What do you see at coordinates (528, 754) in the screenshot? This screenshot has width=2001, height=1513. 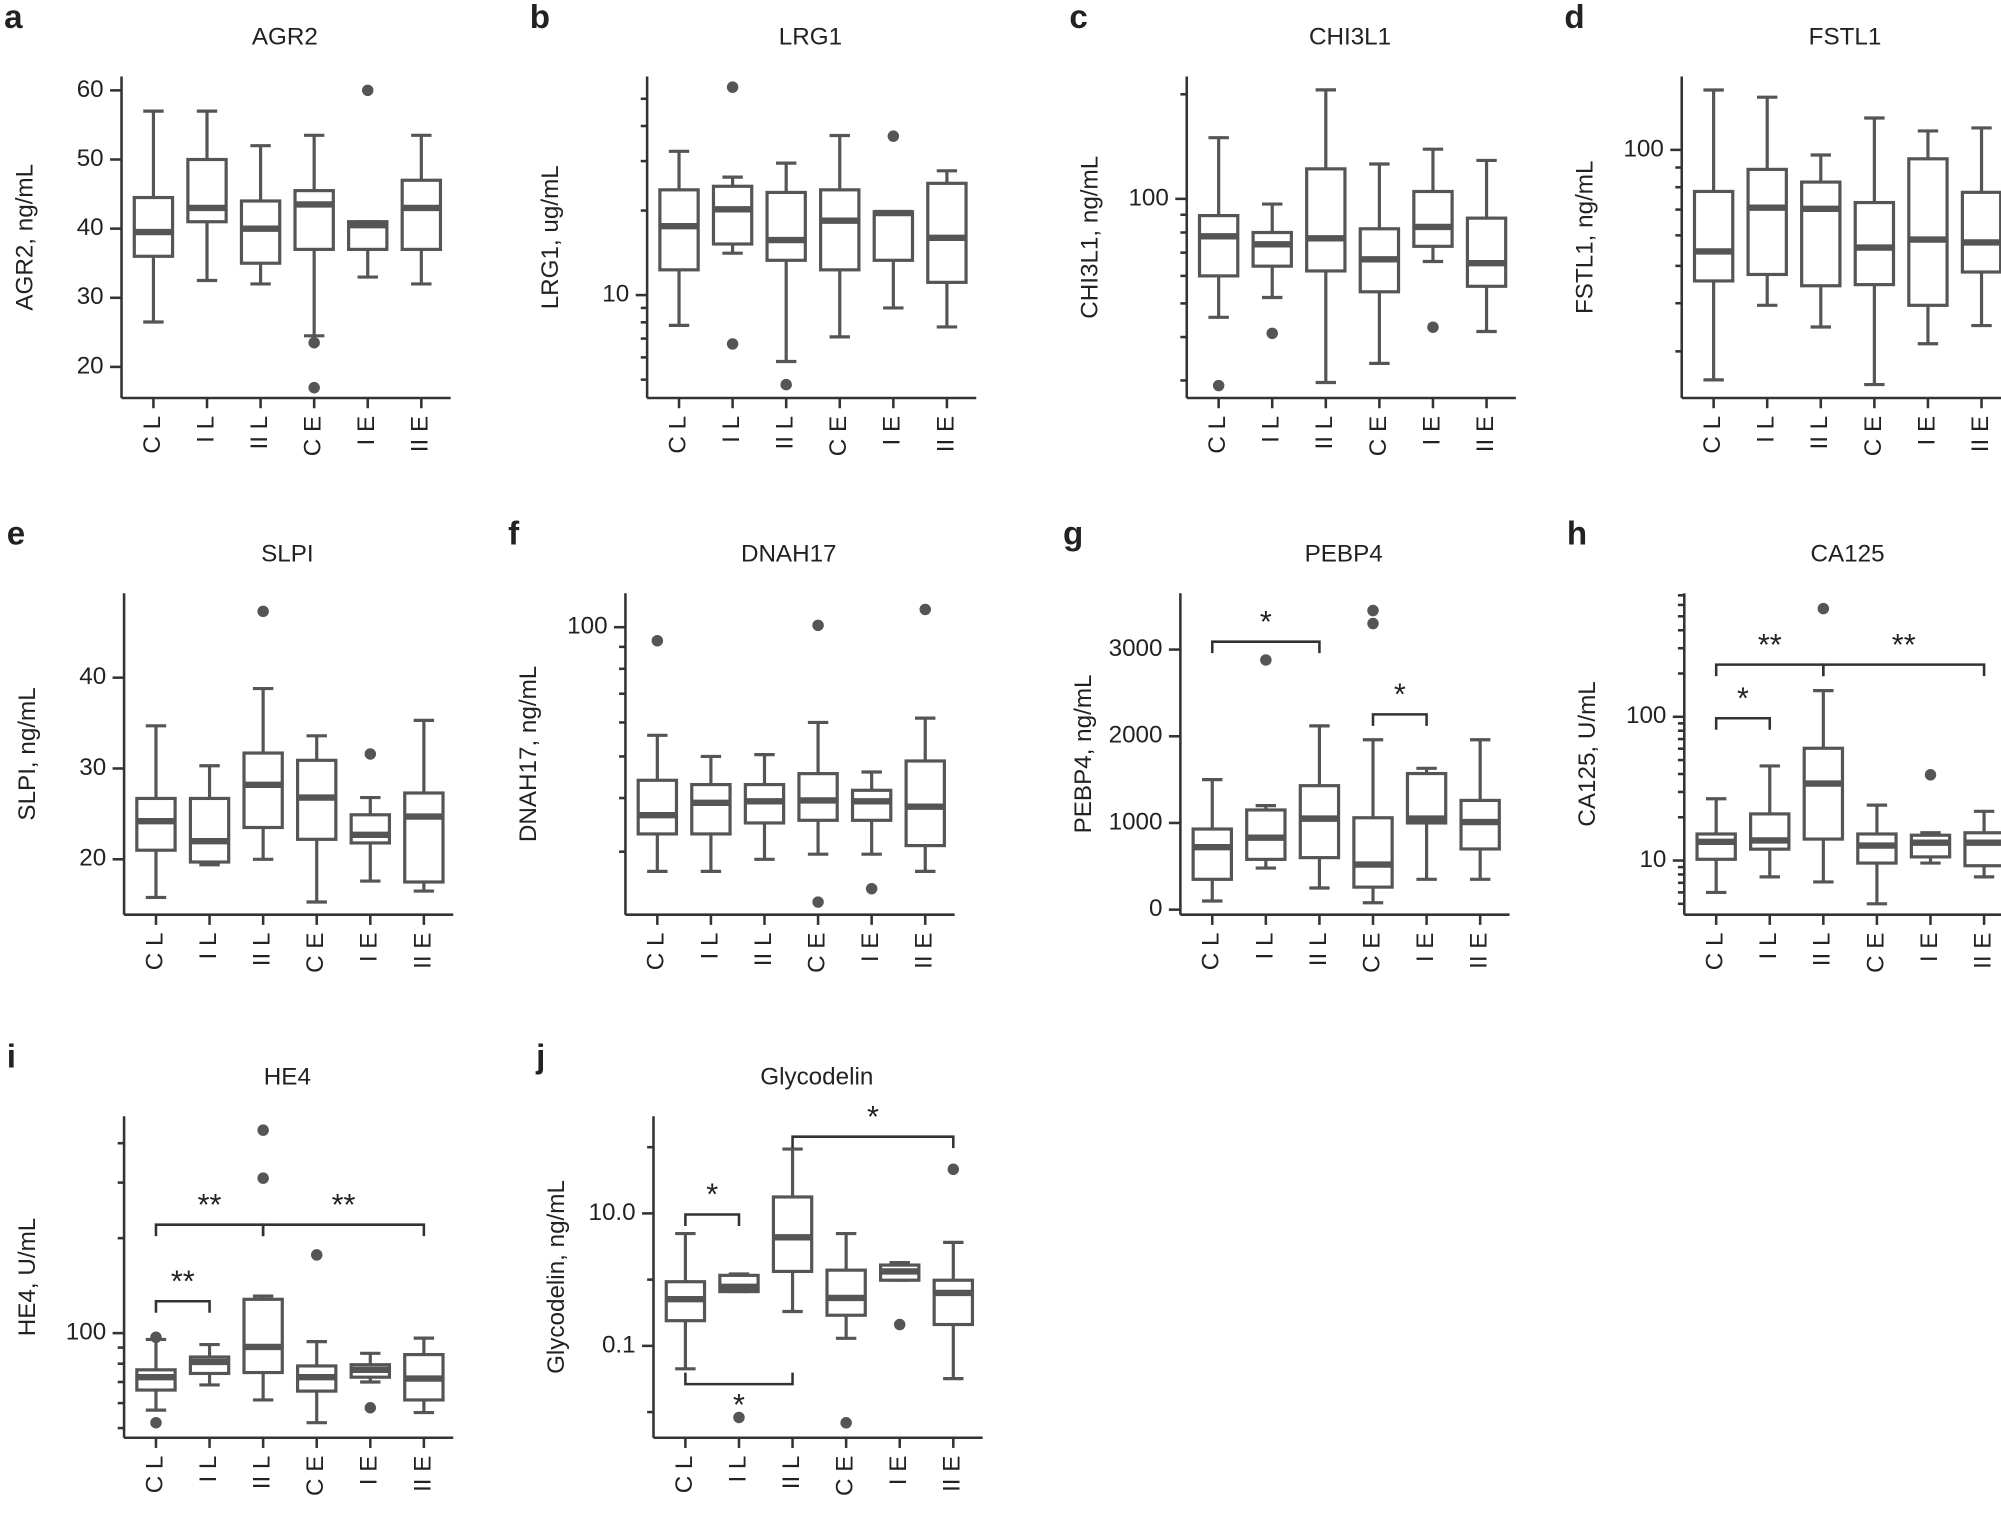 I see `y-axis-label: DNAH17, ng/mL` at bounding box center [528, 754].